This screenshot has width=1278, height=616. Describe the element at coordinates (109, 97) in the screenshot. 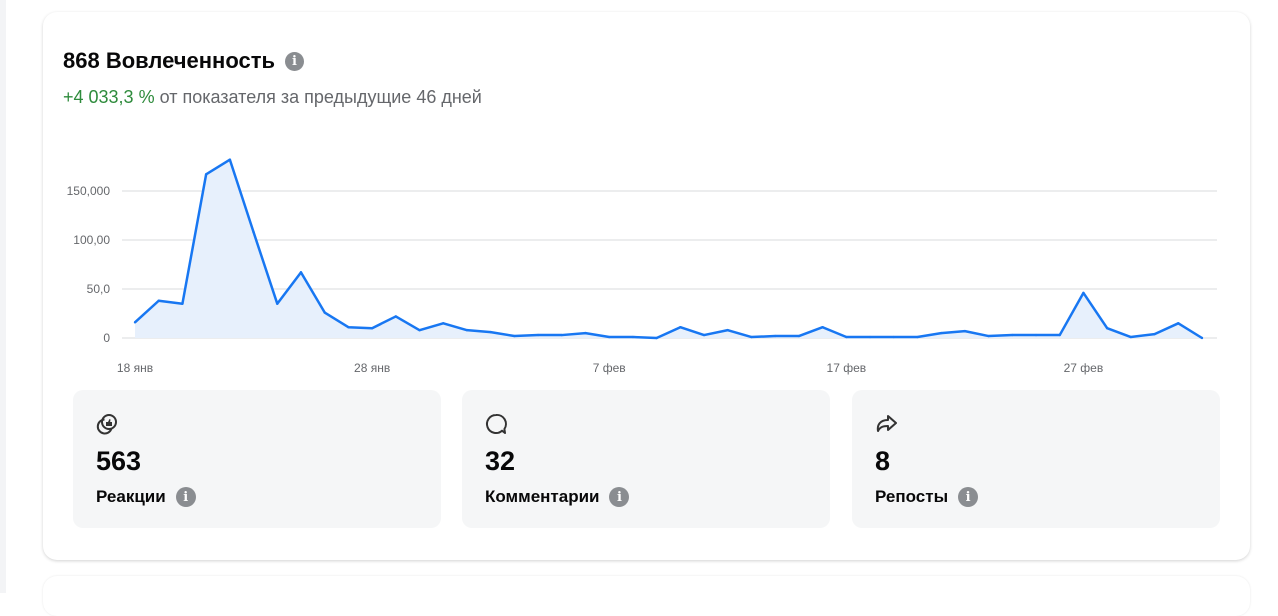

I see `change-percent: +4 033,3 %` at that location.